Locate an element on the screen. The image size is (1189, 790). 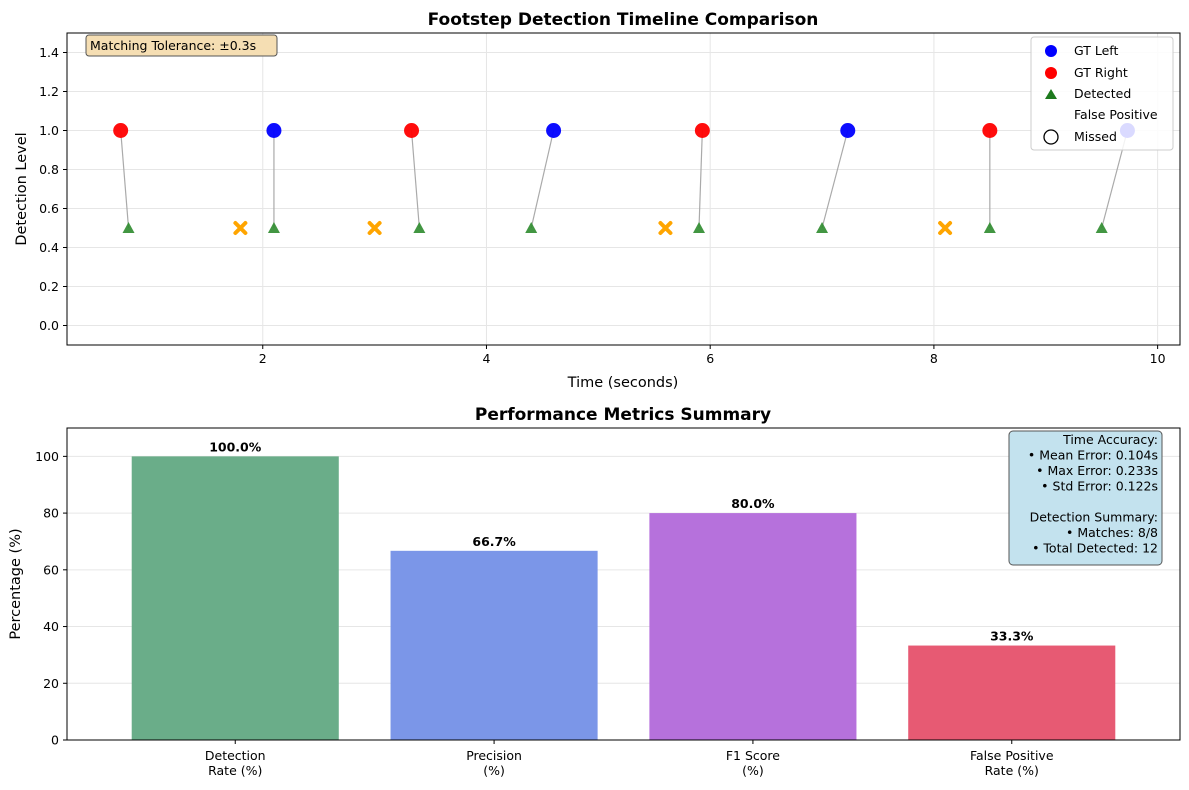
tolerance-annotation-text: Matching Tolerance: ±0.3s is located at coordinates (173, 45).